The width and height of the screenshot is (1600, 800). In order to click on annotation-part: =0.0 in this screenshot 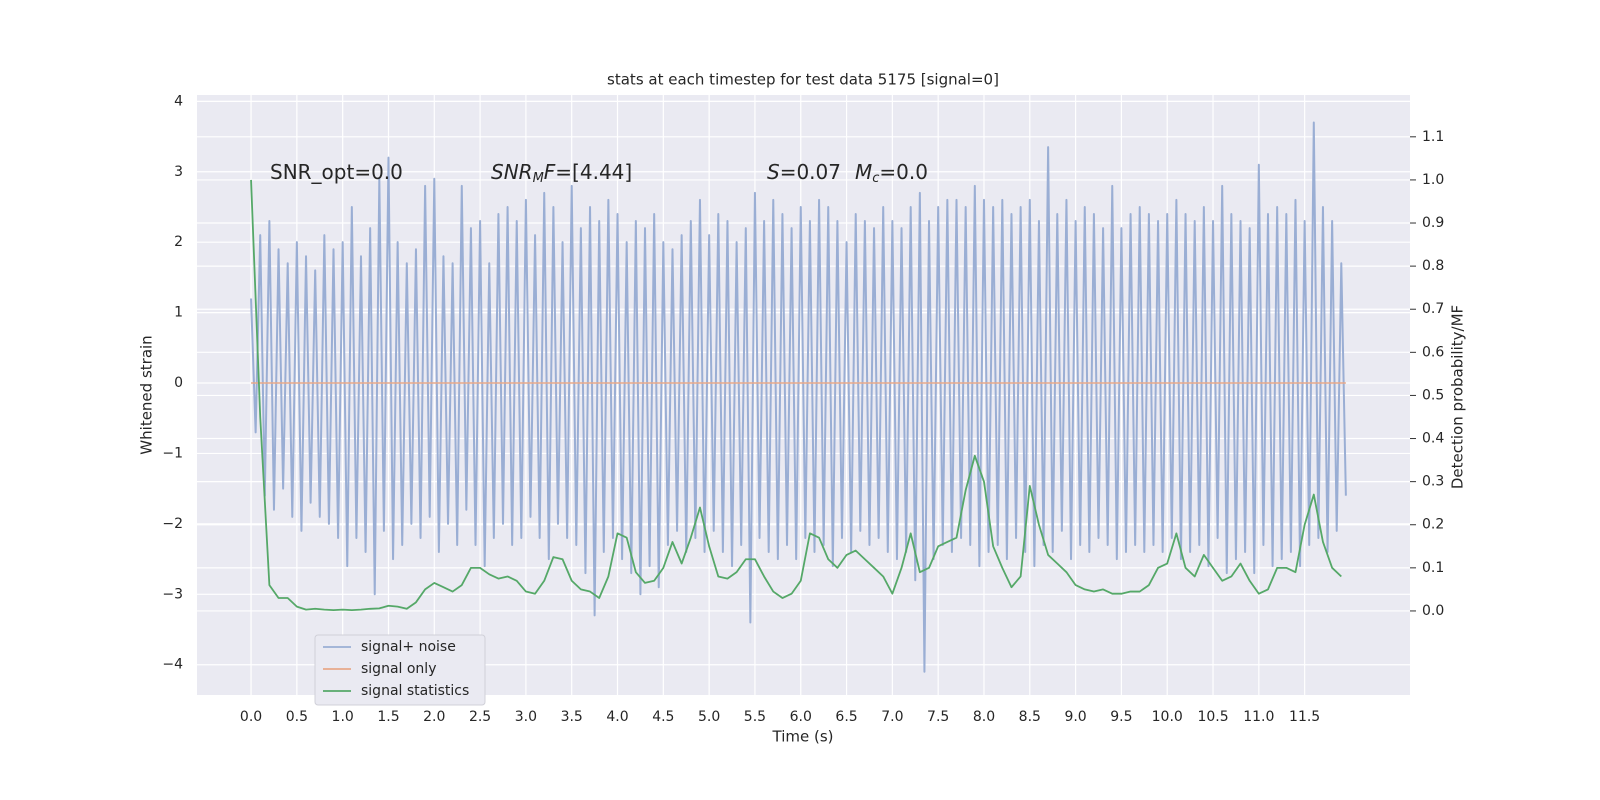, I will do `click(903, 172)`.